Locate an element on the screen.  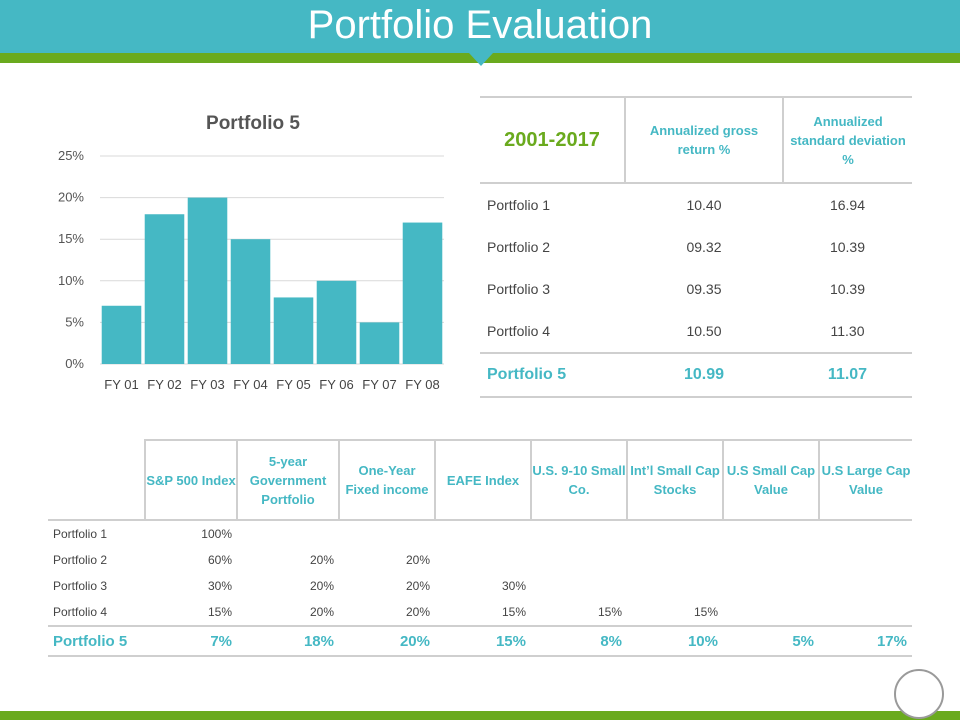
x-tick-label: FY 02 is located at coordinates (164, 384).